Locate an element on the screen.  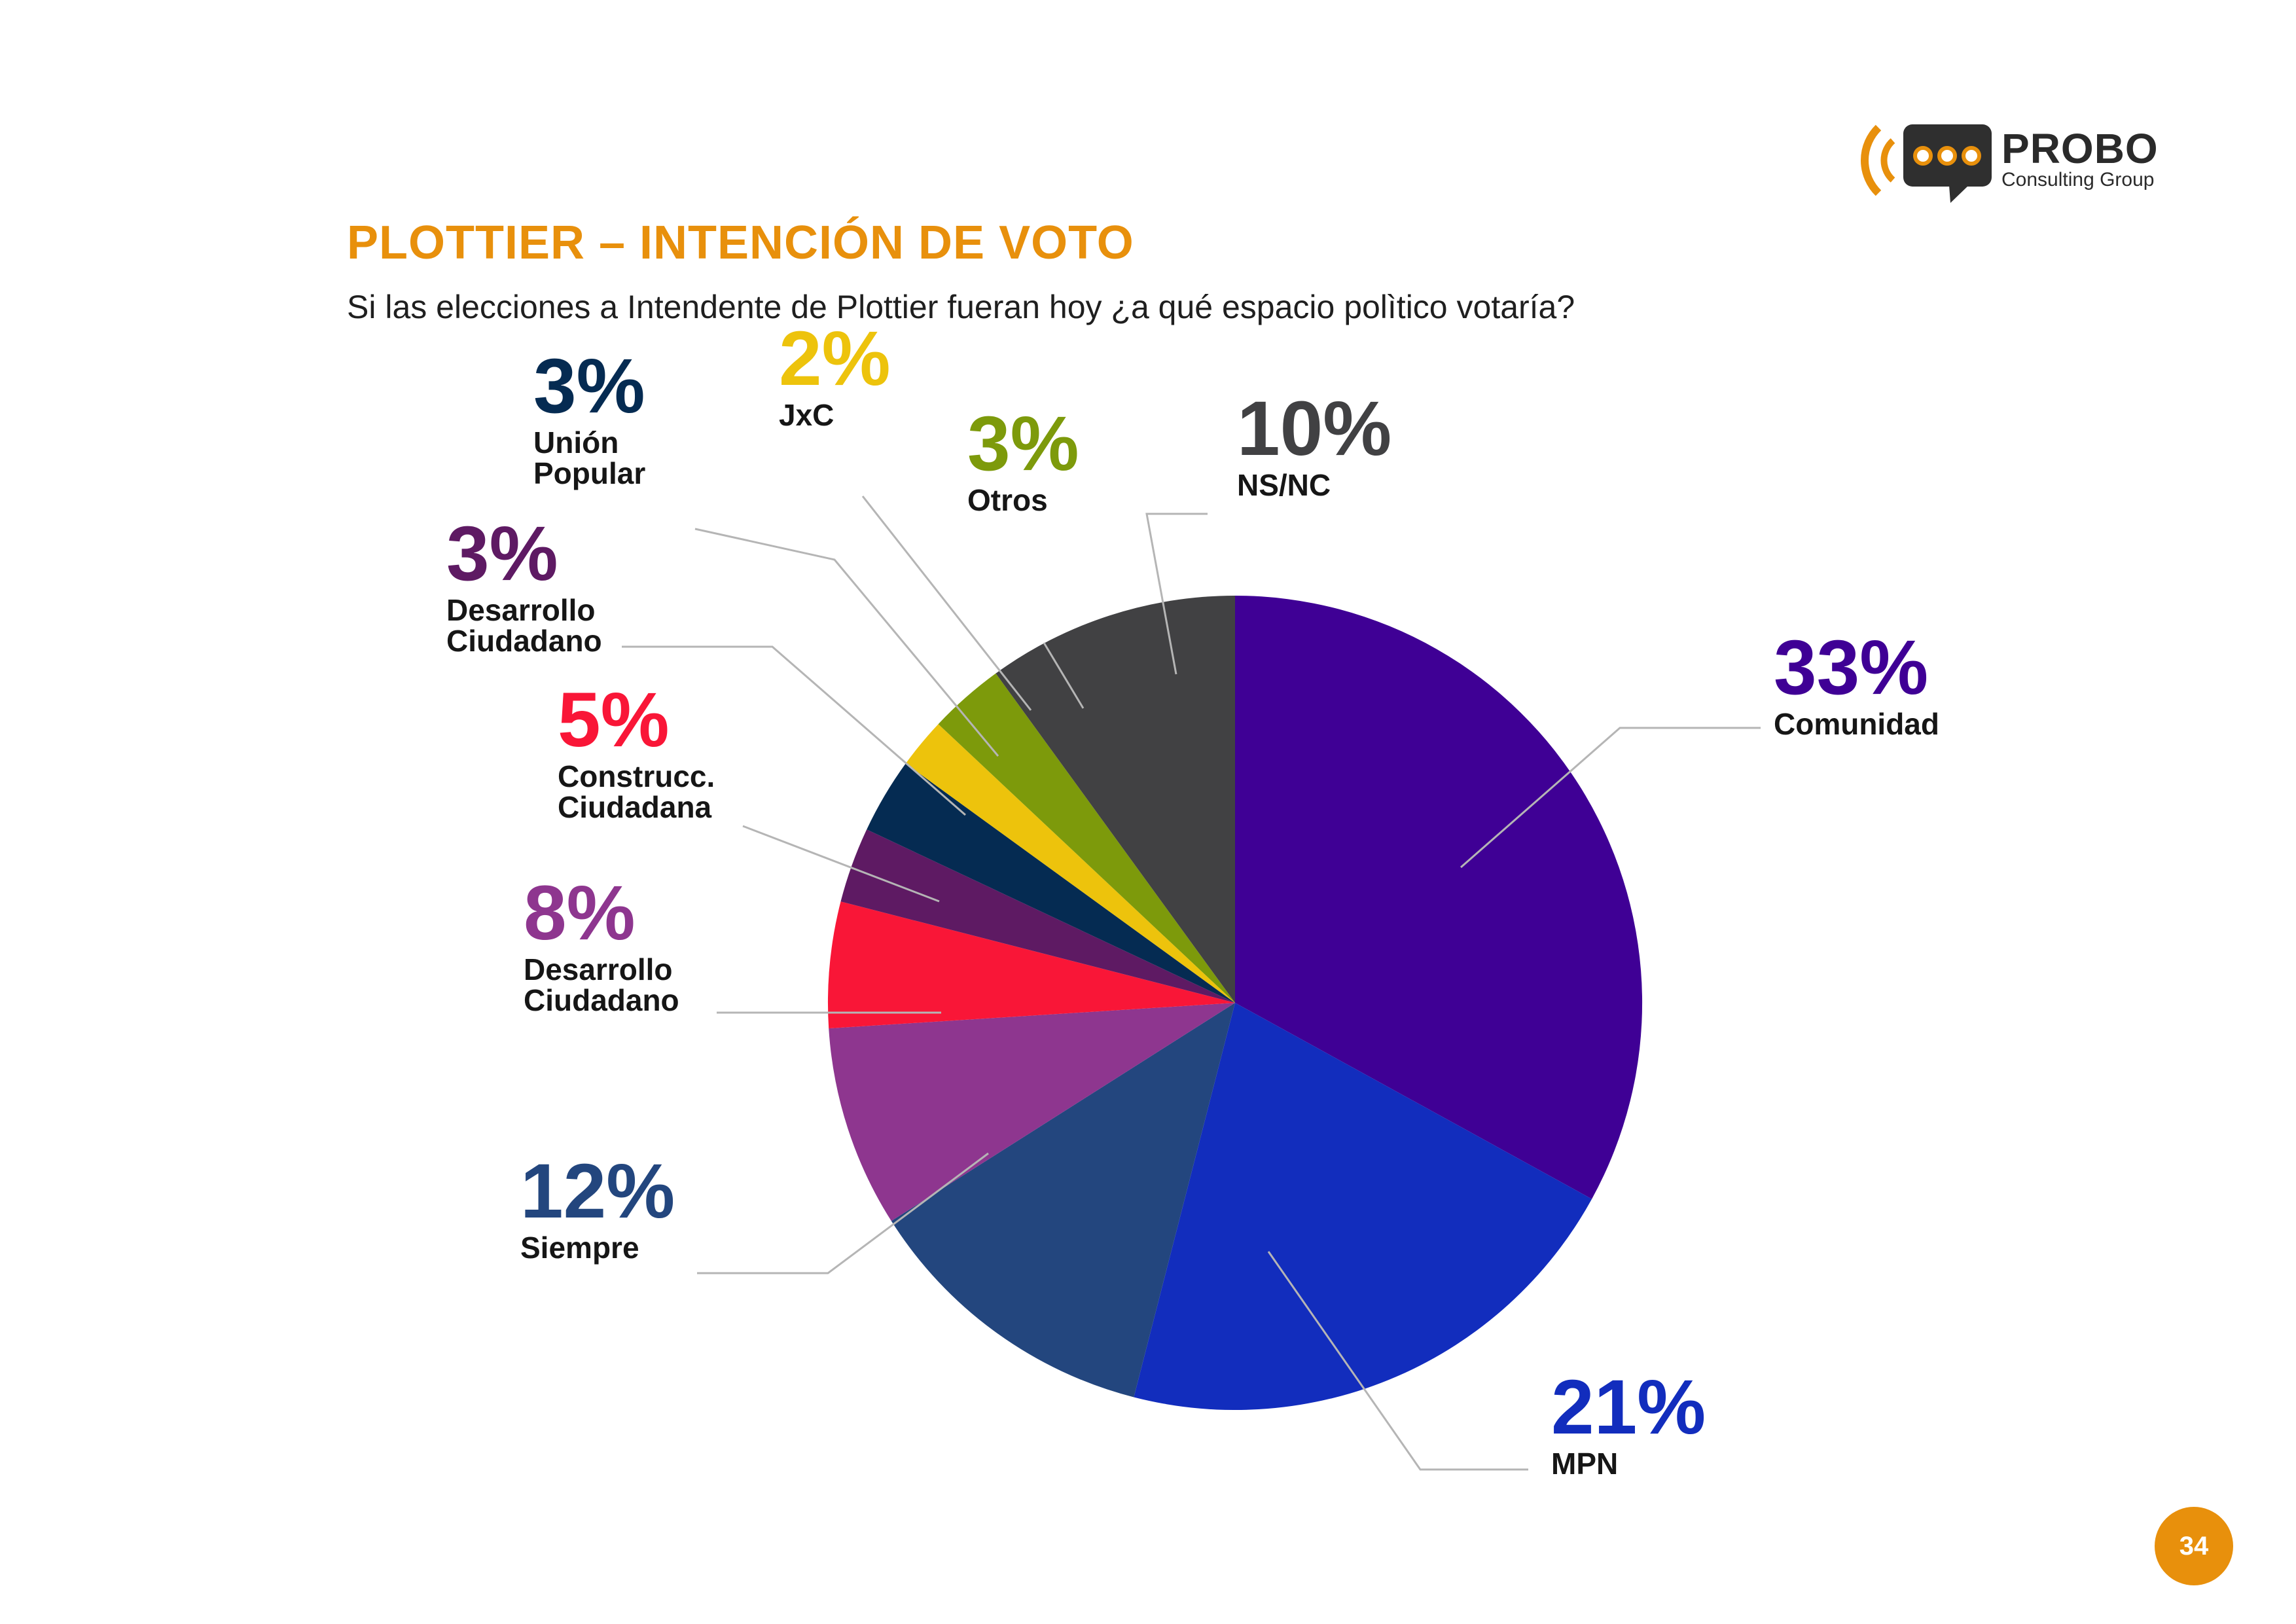
category-label-construcc-ciudadana-4-line-1: Ciudadana is located at coordinates (635, 807).